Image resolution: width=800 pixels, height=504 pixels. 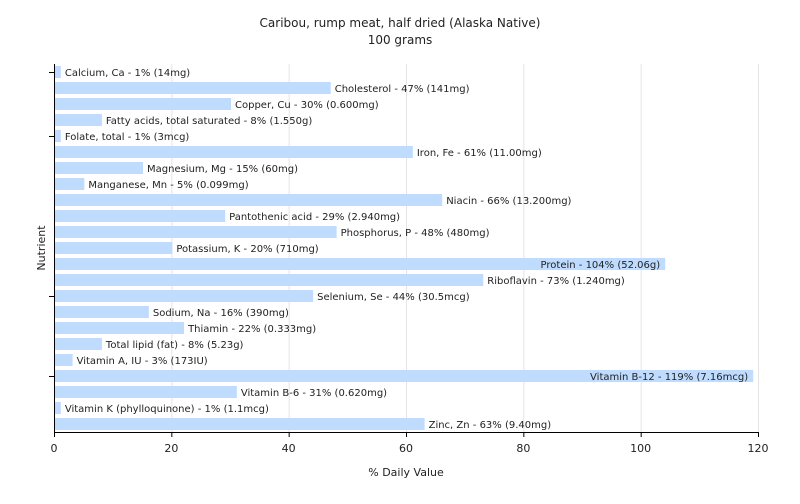 What do you see at coordinates (669, 377) in the screenshot?
I see `bar-label: Vitamin B-12 - 119% (7.16mcg)` at bounding box center [669, 377].